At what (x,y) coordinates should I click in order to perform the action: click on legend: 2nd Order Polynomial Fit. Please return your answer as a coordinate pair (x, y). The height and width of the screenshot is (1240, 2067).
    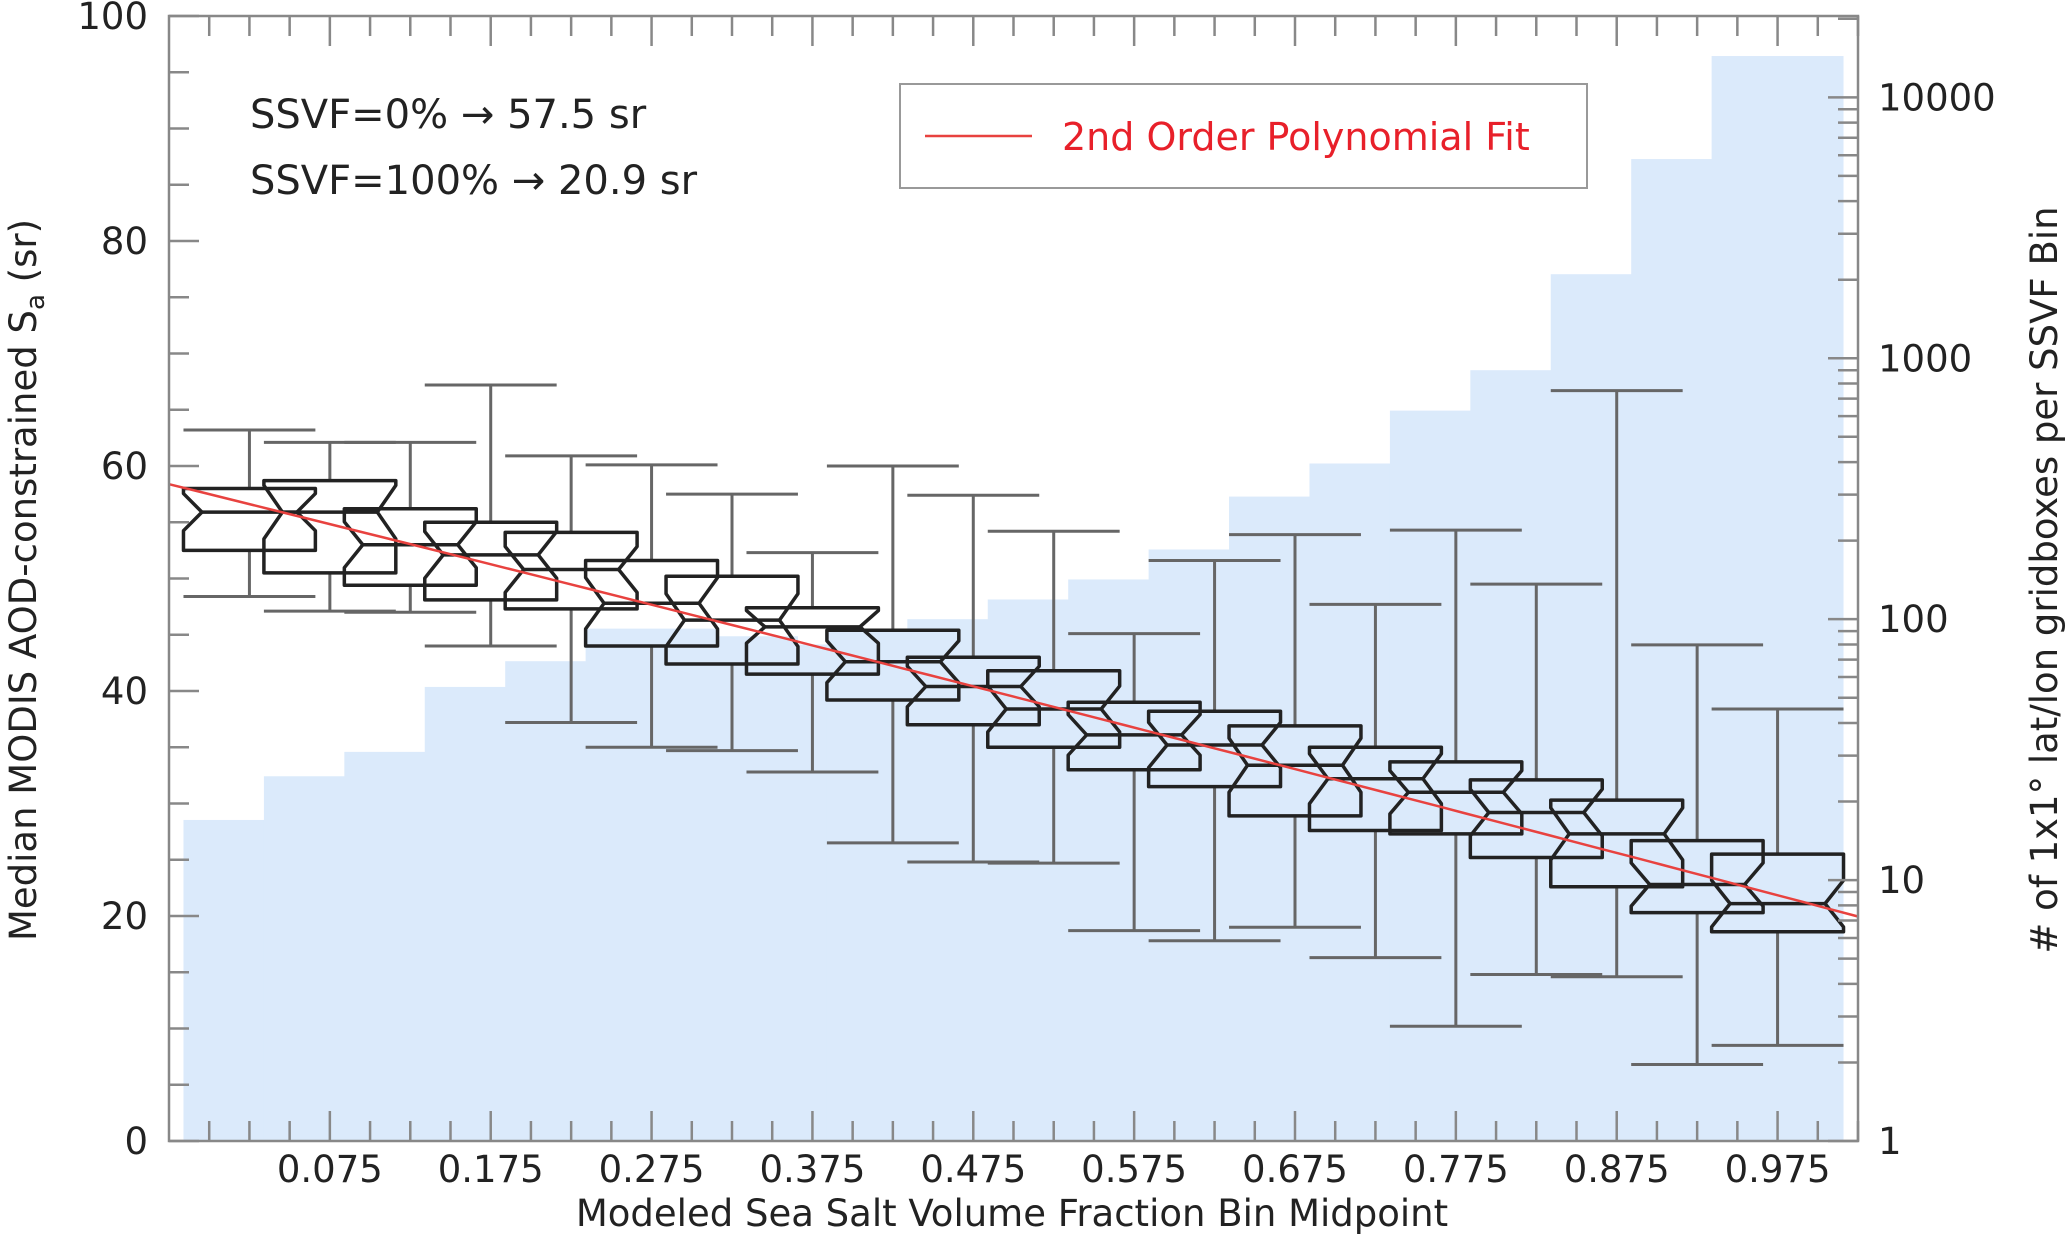
    Looking at the image, I should click on (1243, 136).